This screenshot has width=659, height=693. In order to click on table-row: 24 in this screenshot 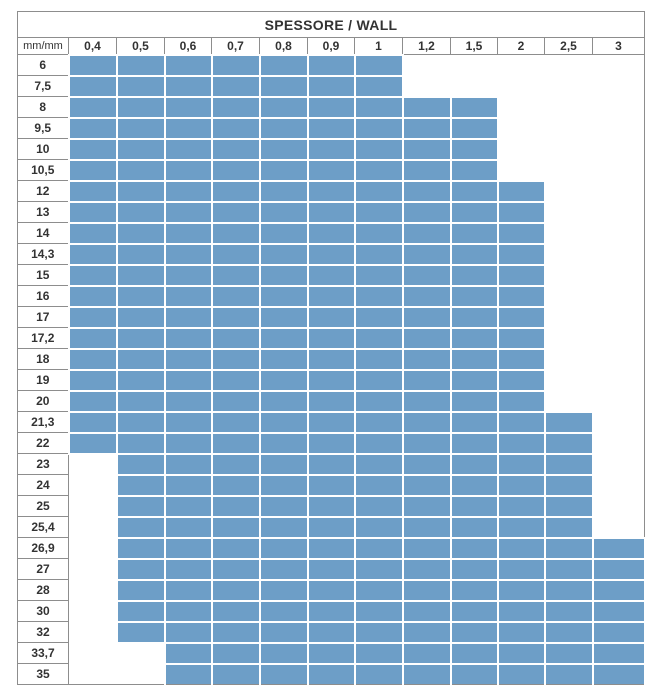, I will do `click(331, 485)`.